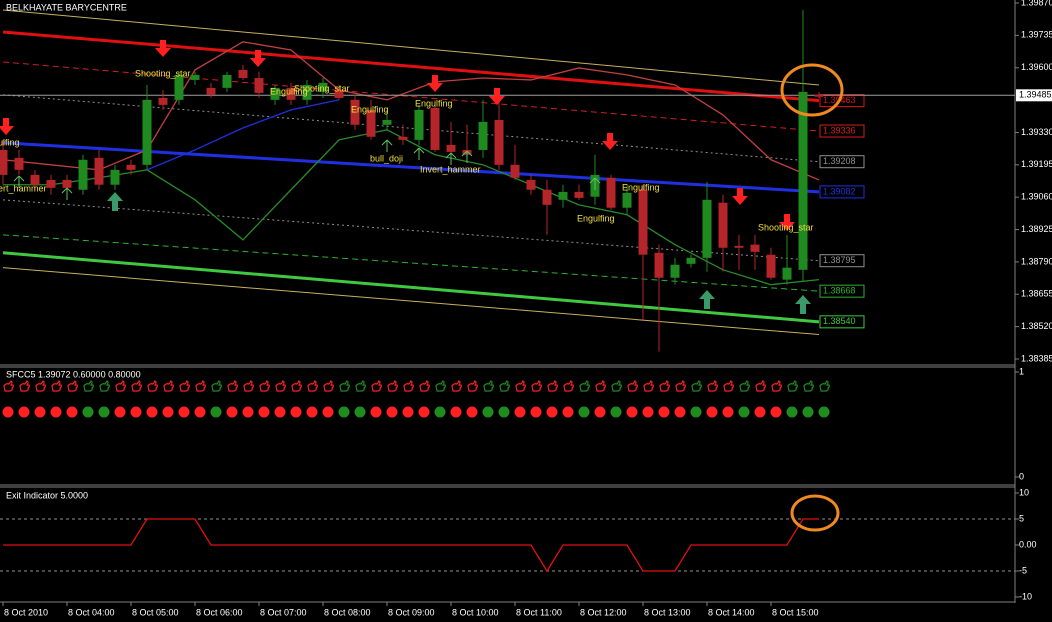 This screenshot has width=1052, height=622. I want to click on exit-line, so click(411, 545).